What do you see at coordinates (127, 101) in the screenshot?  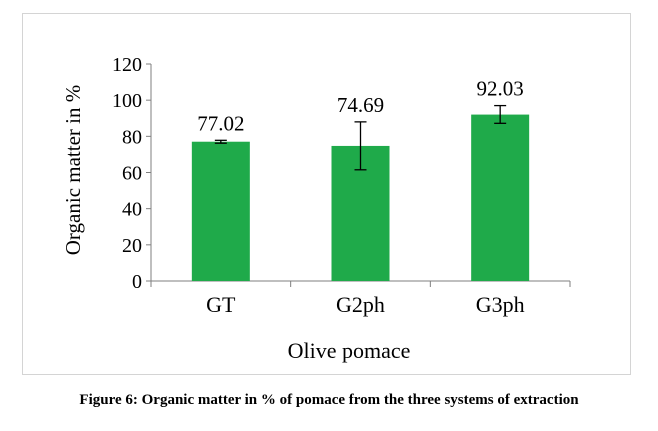 I see `y-tick-label: 100` at bounding box center [127, 101].